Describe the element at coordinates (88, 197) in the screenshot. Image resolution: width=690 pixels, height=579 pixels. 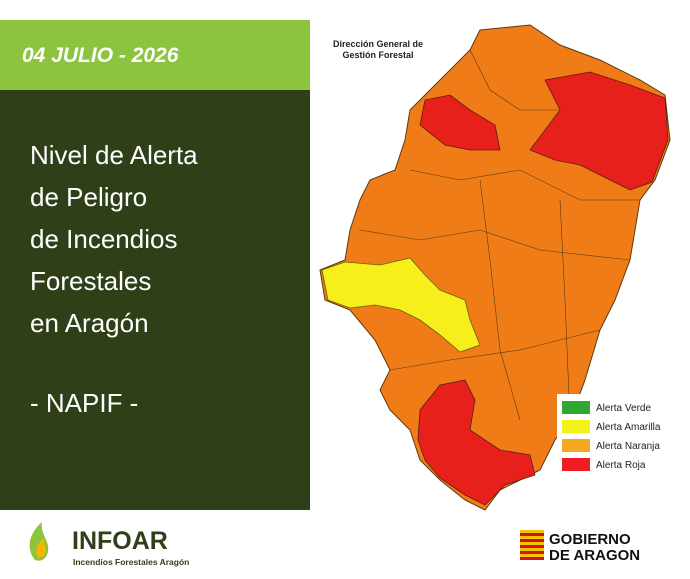
I see `title-line: de Peligro` at that location.